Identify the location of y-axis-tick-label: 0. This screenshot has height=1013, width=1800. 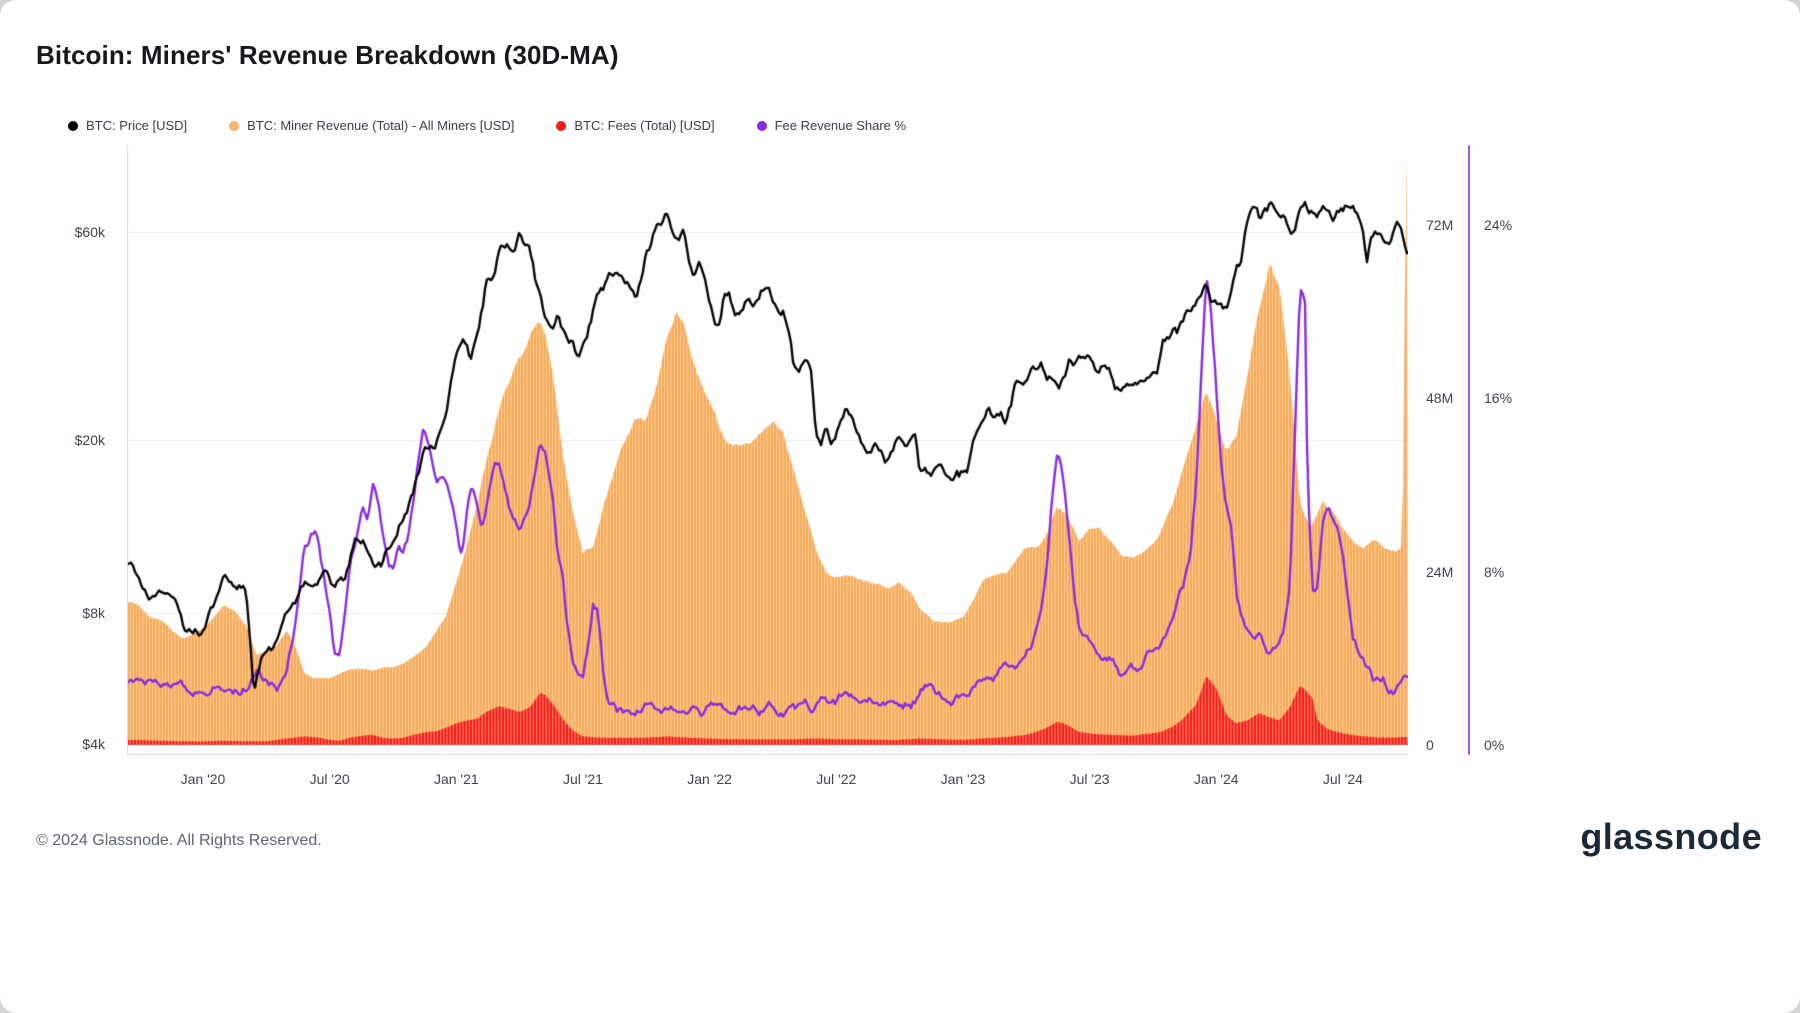
(1430, 745).